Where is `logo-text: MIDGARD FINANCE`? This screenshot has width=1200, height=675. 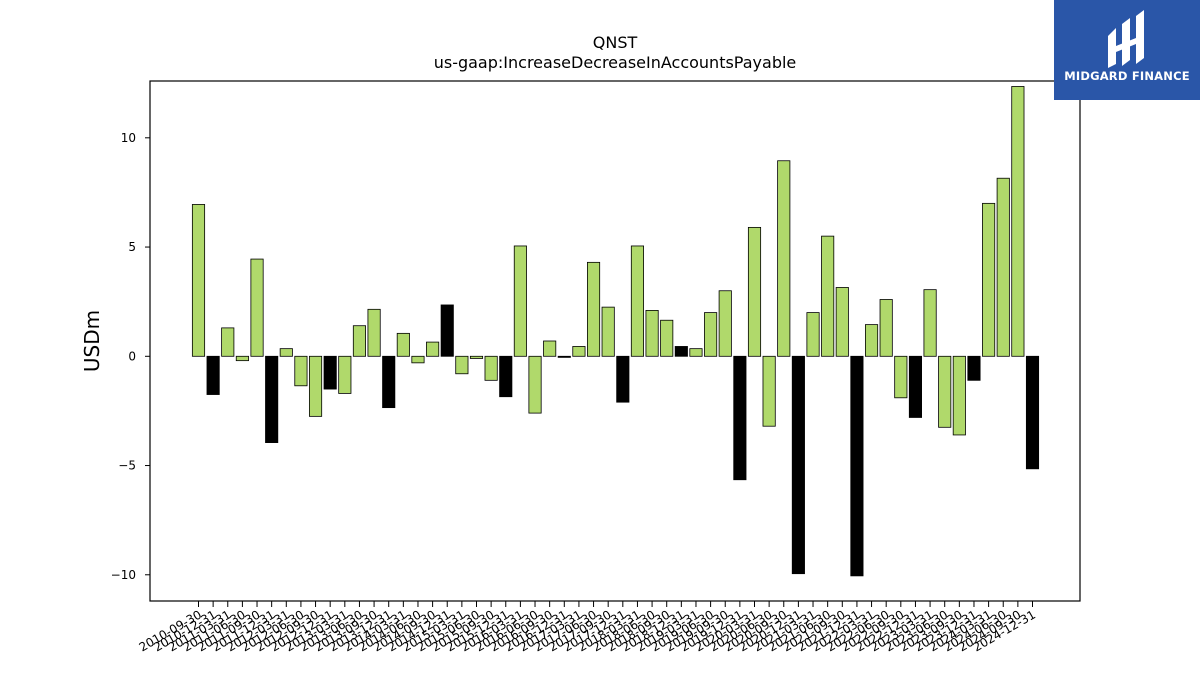 logo-text: MIDGARD FINANCE is located at coordinates (1127, 76).